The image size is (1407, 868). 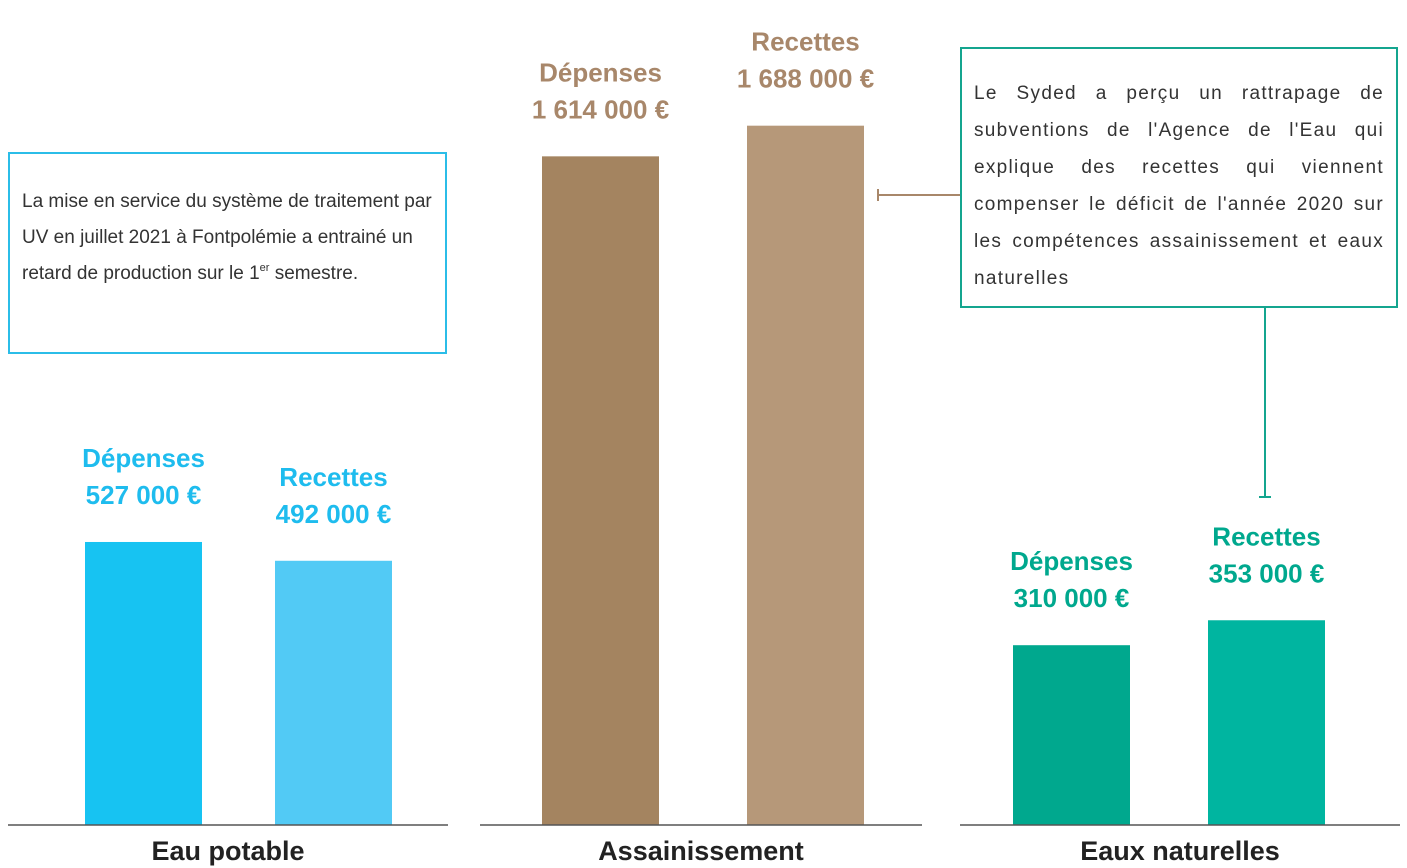 What do you see at coordinates (227, 851) in the screenshot?
I see `group-title: Eau potable` at bounding box center [227, 851].